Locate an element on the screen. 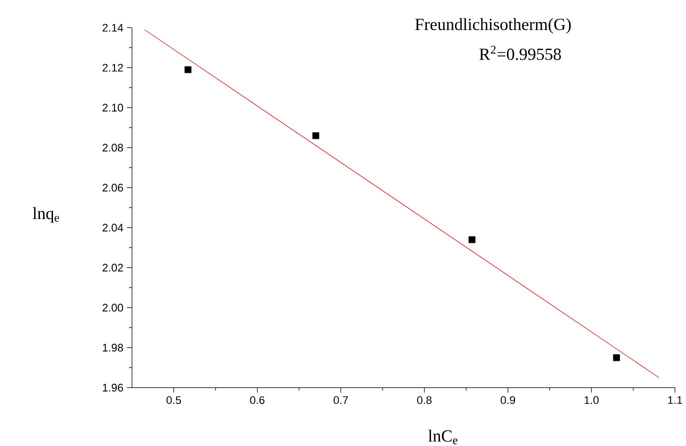  y-tick-label: 2.08 is located at coordinates (112, 148).